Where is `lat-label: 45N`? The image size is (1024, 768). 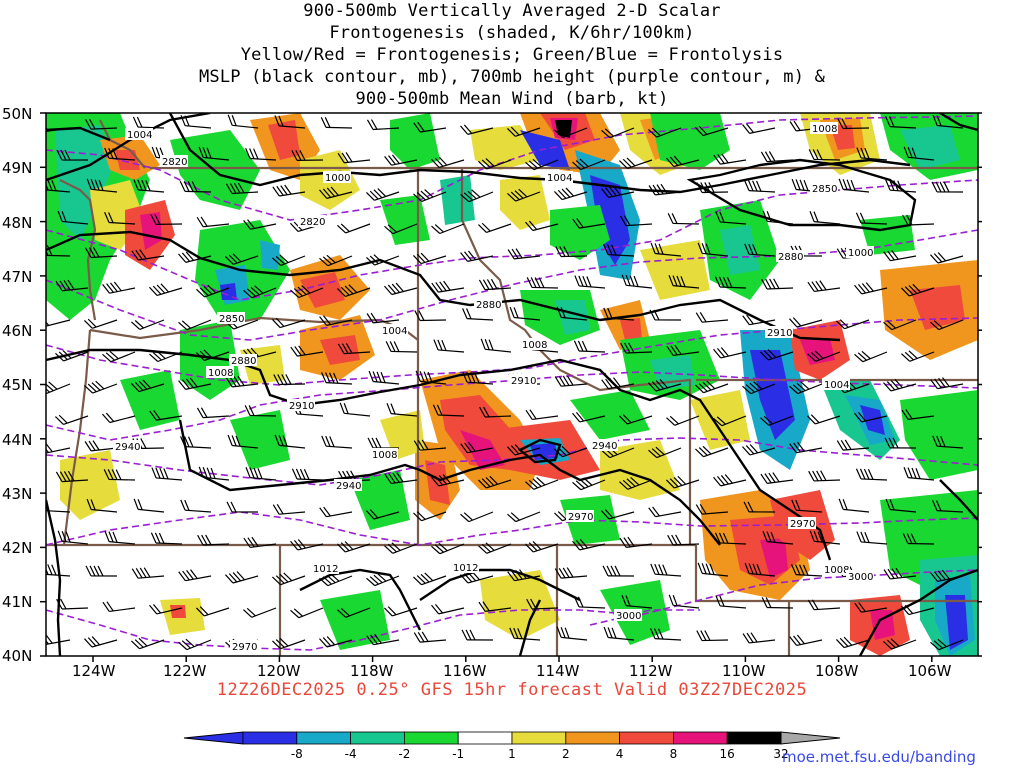 lat-label: 45N is located at coordinates (17, 385).